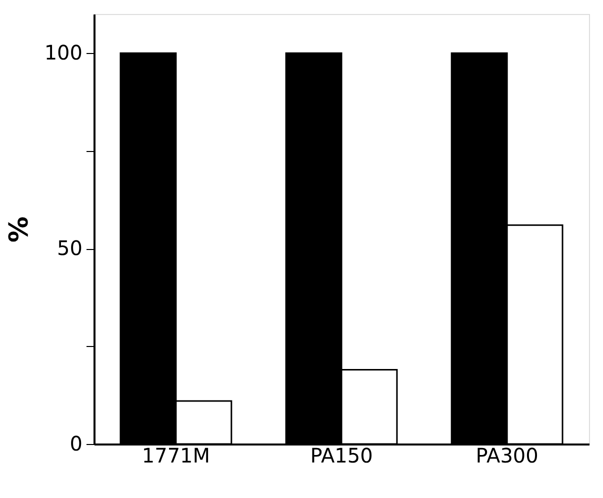  What do you see at coordinates (176, 456) in the screenshot?
I see `x-tick-label: 1771M` at bounding box center [176, 456].